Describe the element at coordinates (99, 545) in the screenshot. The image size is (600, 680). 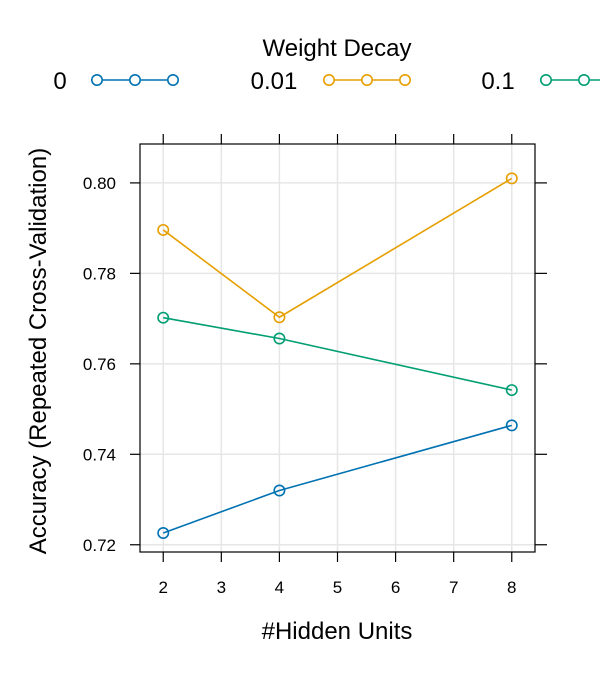
I see `y-tick-label: 0.72` at that location.